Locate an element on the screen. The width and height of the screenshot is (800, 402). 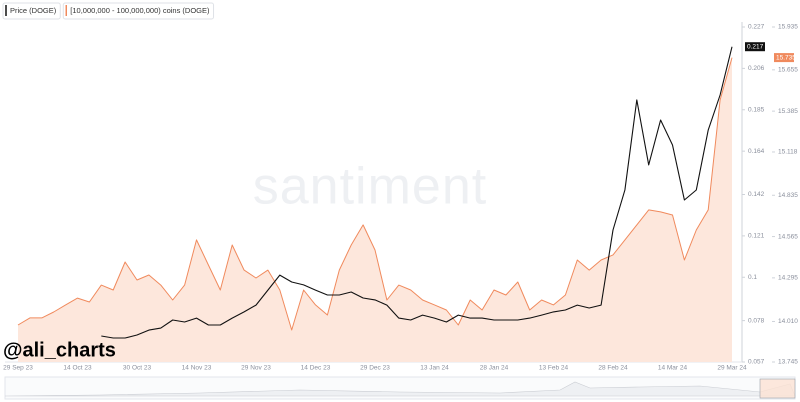
x-tick-label: 14 Nov 23 is located at coordinates (197, 368).